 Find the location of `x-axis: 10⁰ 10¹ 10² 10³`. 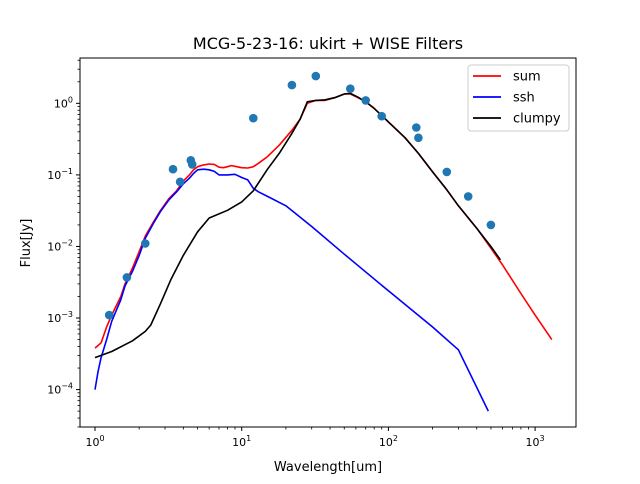

x-axis: 10⁰ 10¹ 10² 10³ is located at coordinates (315, 438).